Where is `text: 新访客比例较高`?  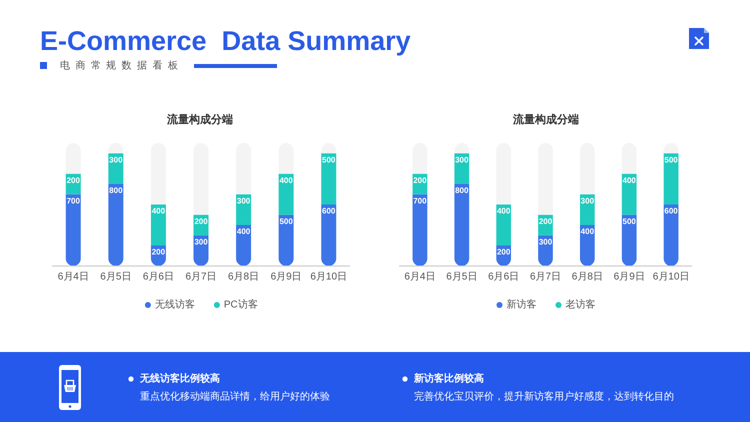
text: 新访客比例较高 is located at coordinates (448, 378).